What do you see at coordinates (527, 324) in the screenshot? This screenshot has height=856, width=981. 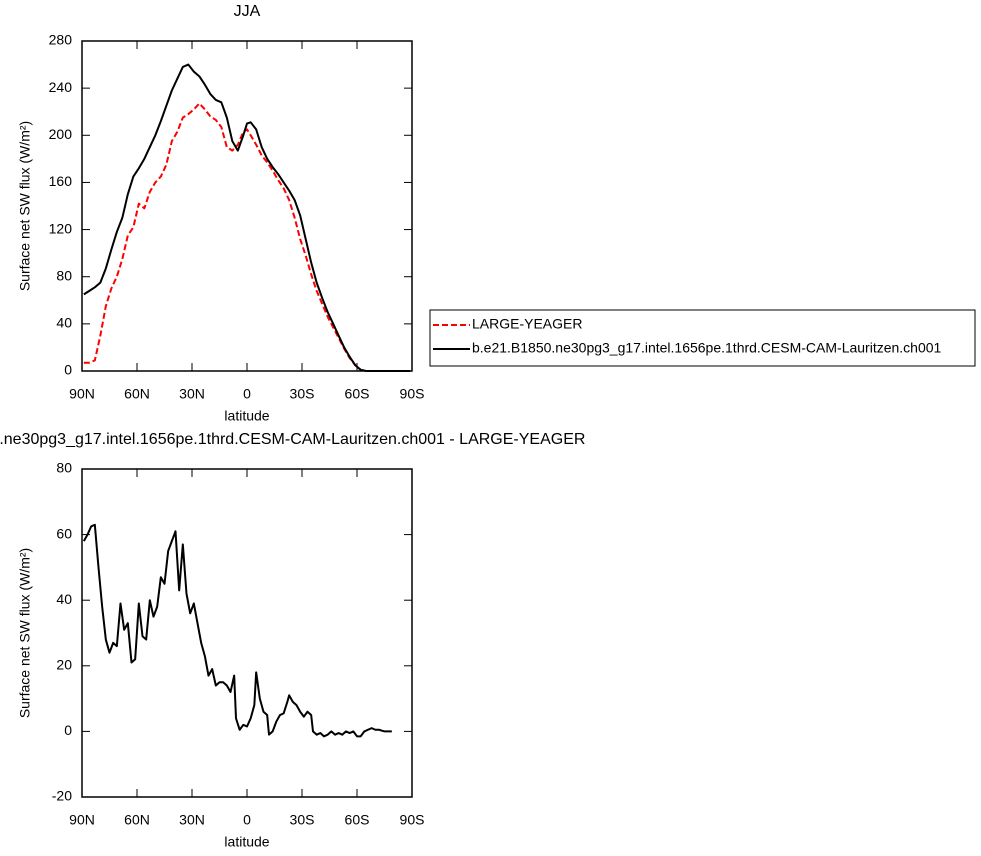 I see `legend-label: LARGE-YEAGER` at bounding box center [527, 324].